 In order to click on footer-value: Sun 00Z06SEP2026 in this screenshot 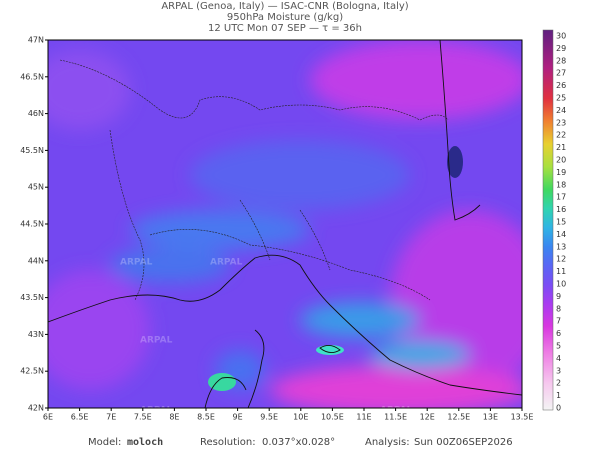, I will do `click(463, 442)`.